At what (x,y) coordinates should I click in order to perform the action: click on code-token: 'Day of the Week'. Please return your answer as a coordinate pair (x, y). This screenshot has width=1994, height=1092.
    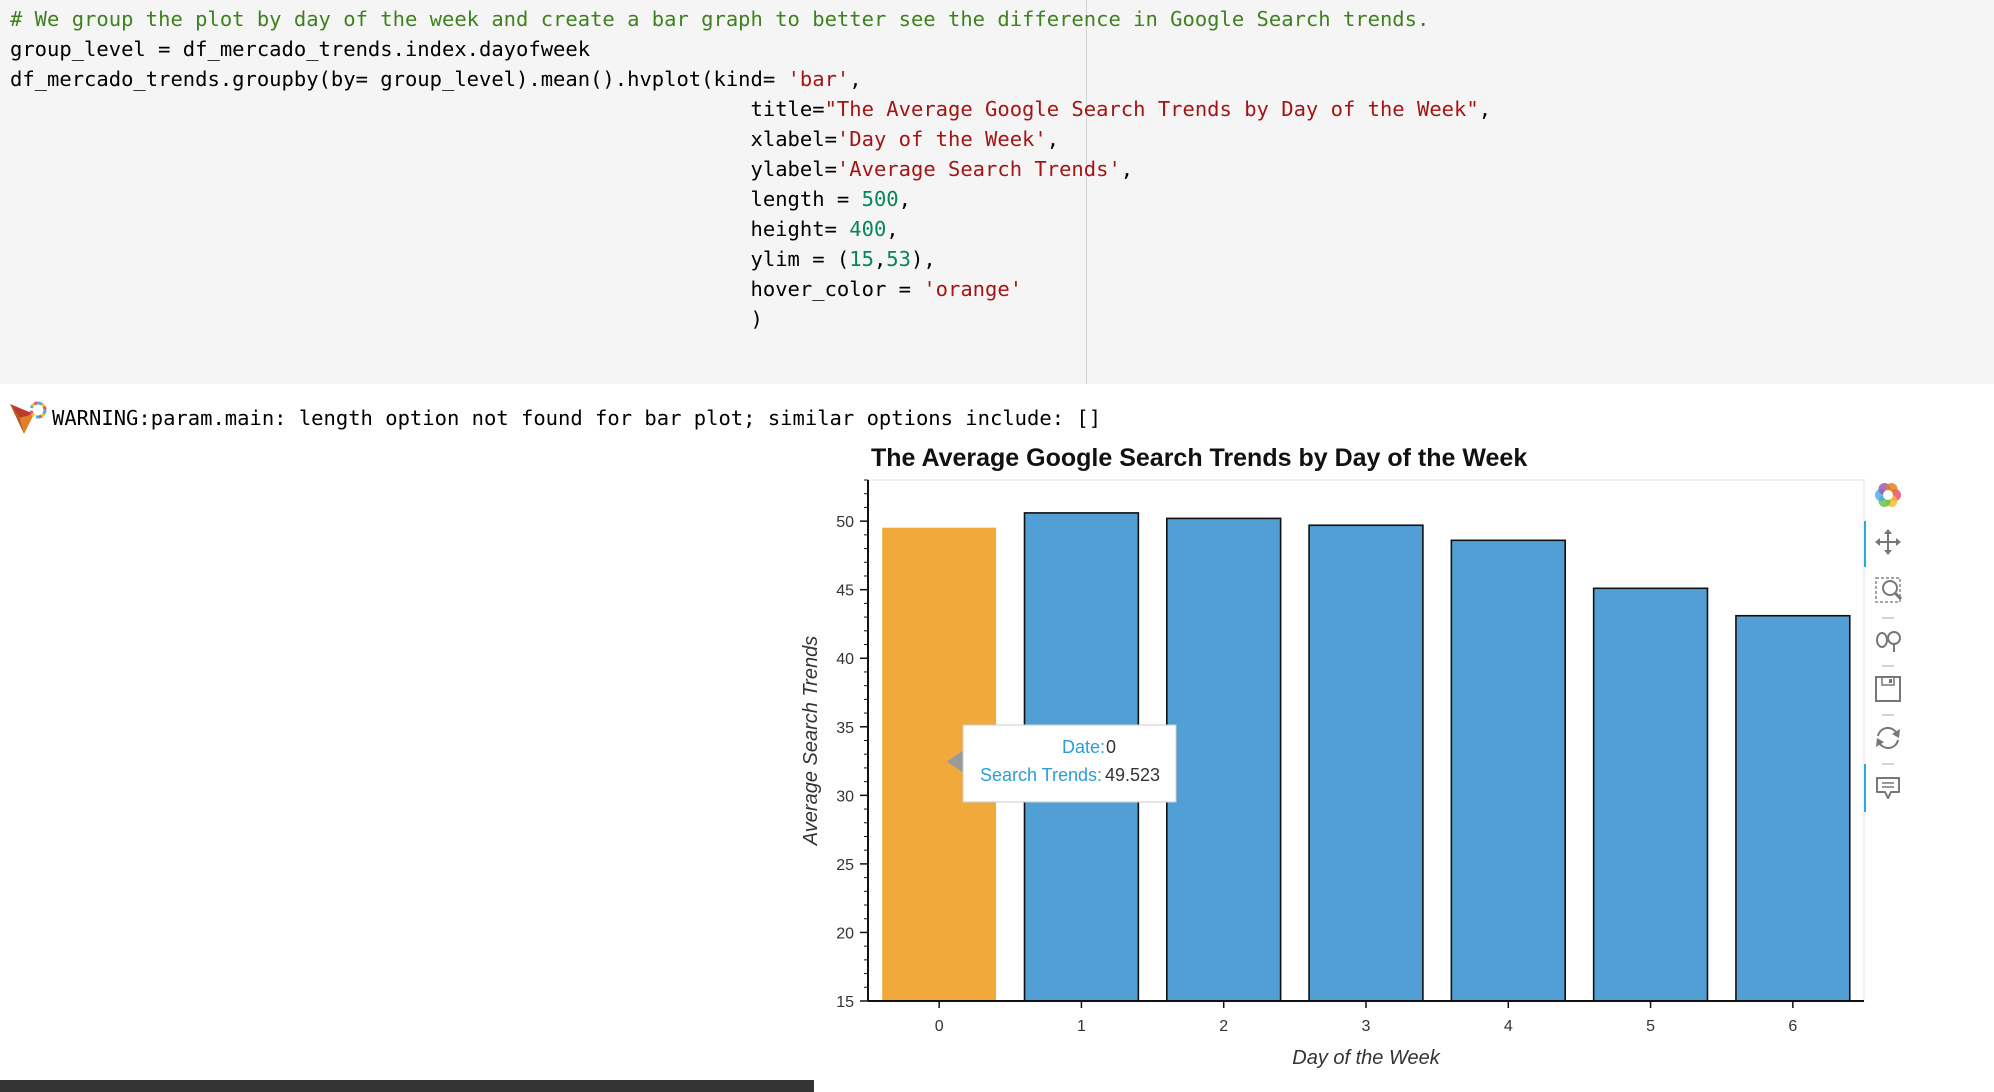
    Looking at the image, I should click on (941, 139).